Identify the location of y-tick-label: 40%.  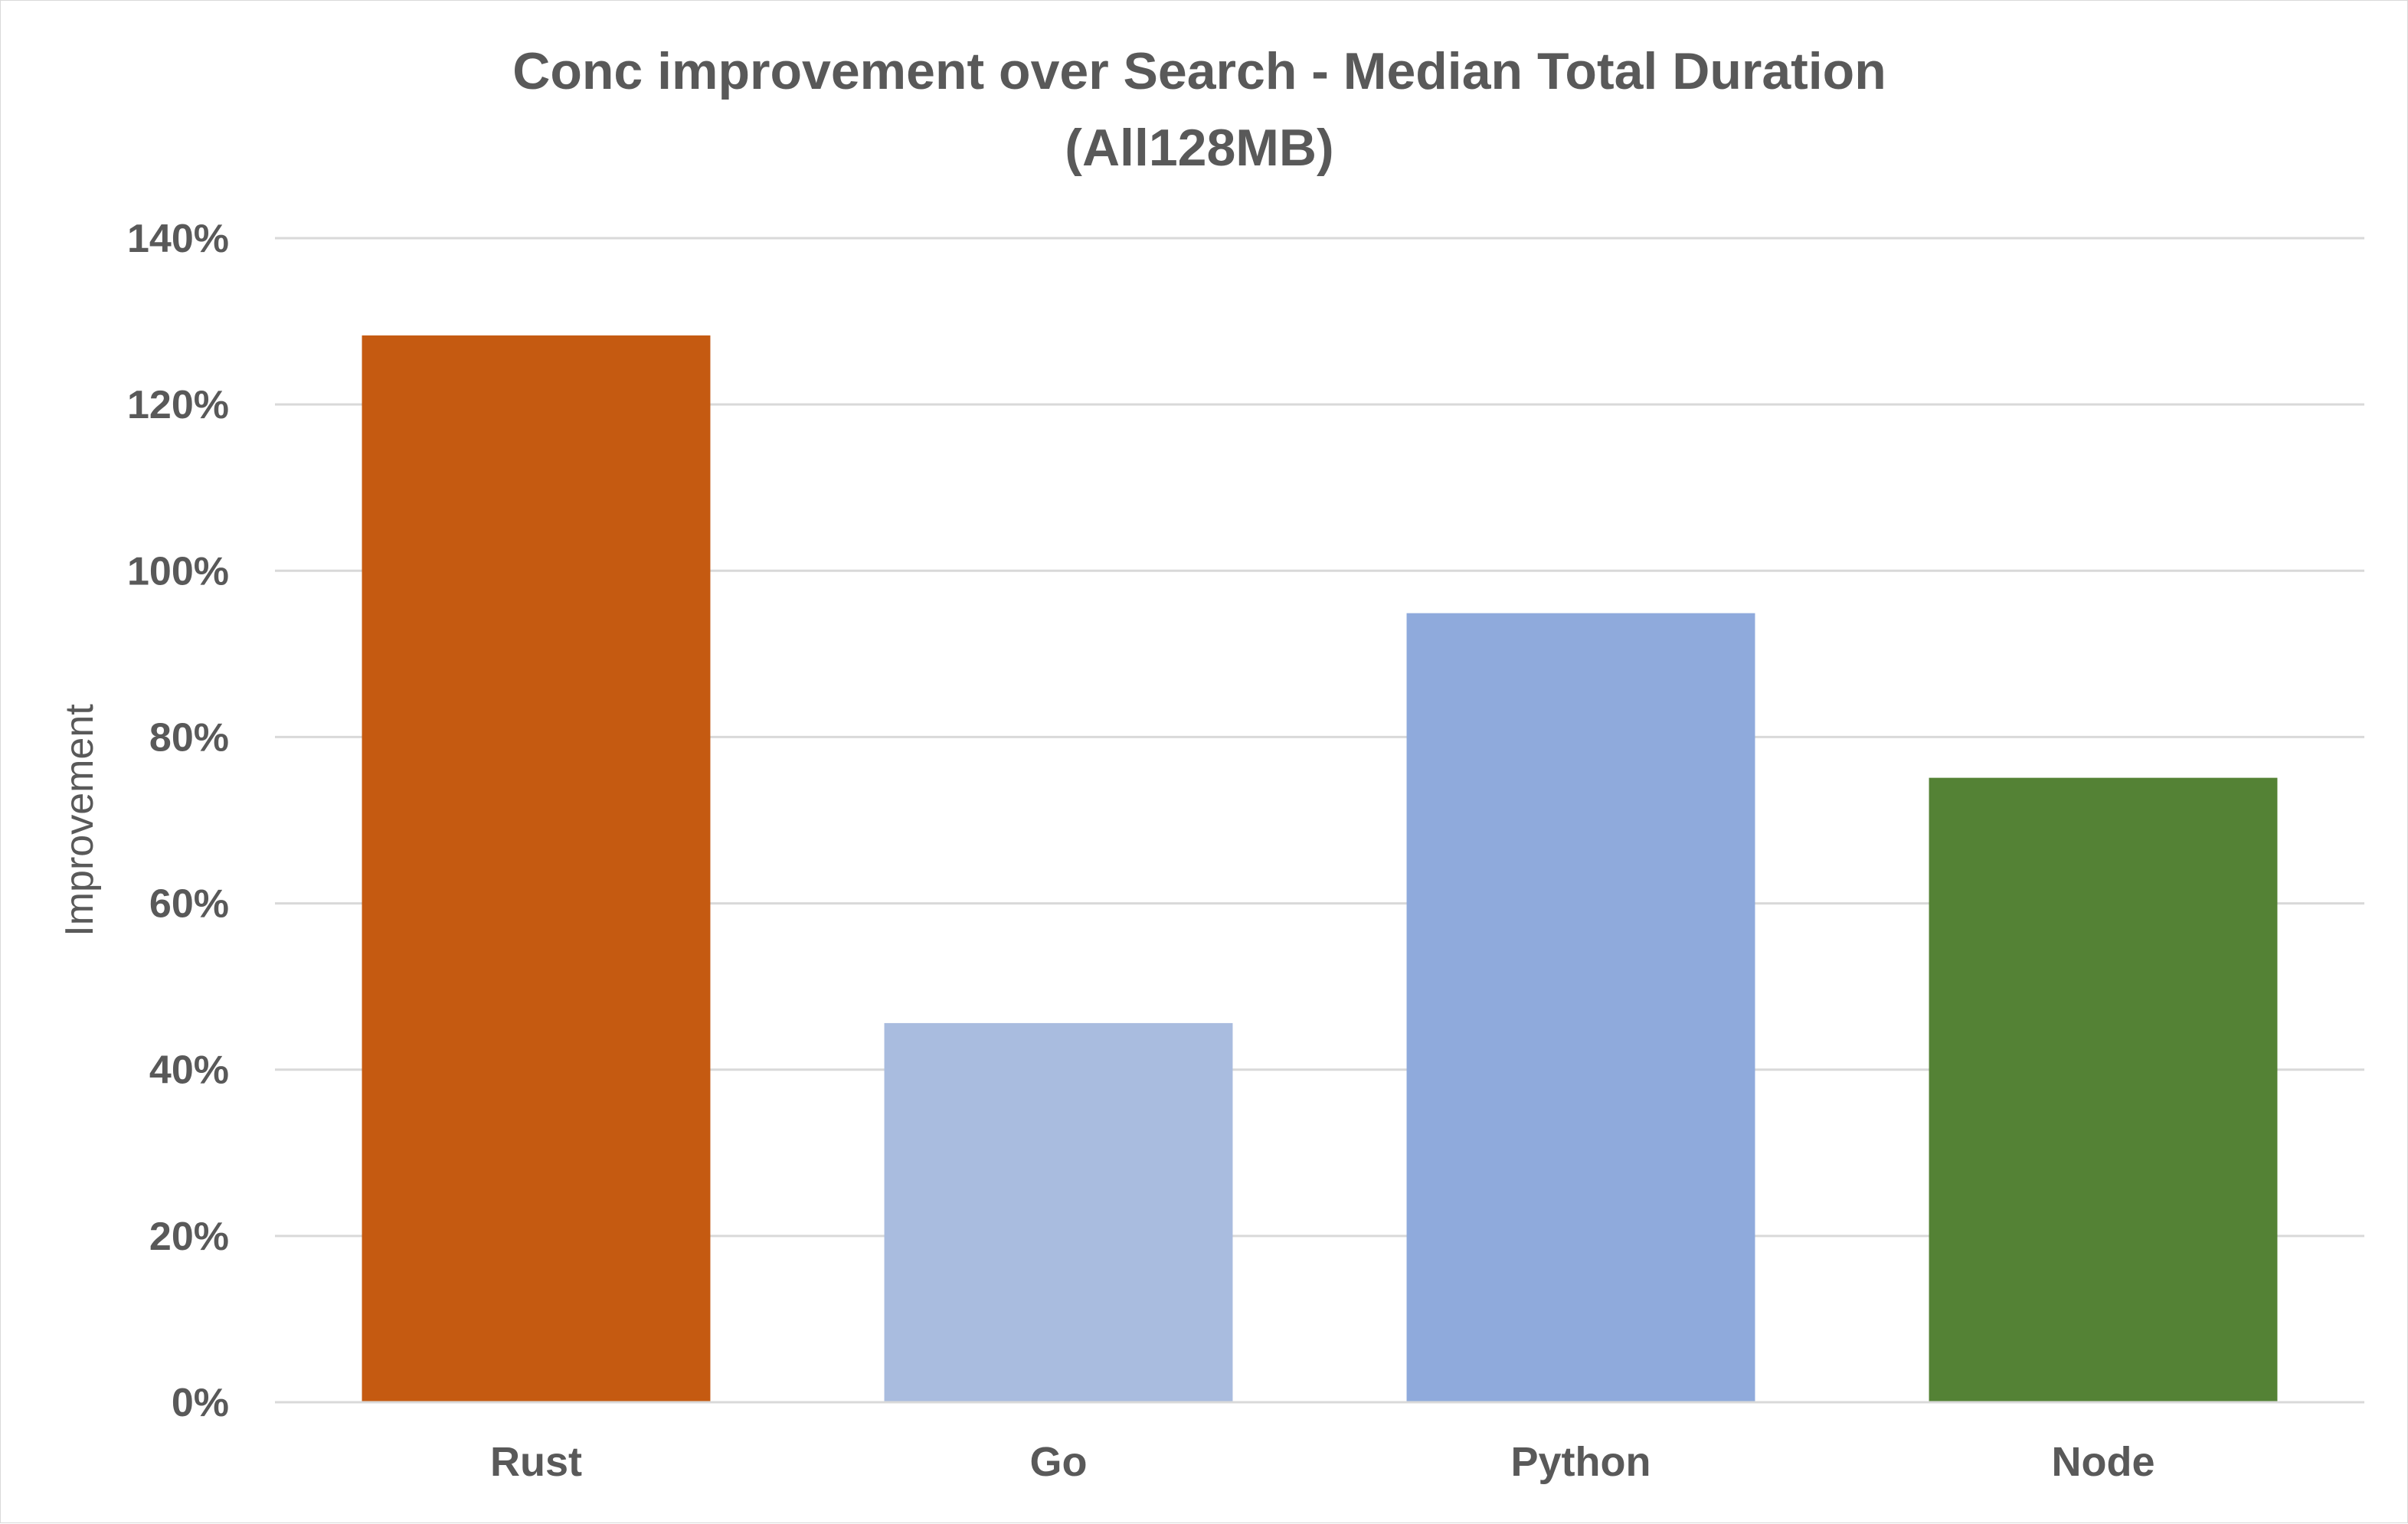
(189, 1070).